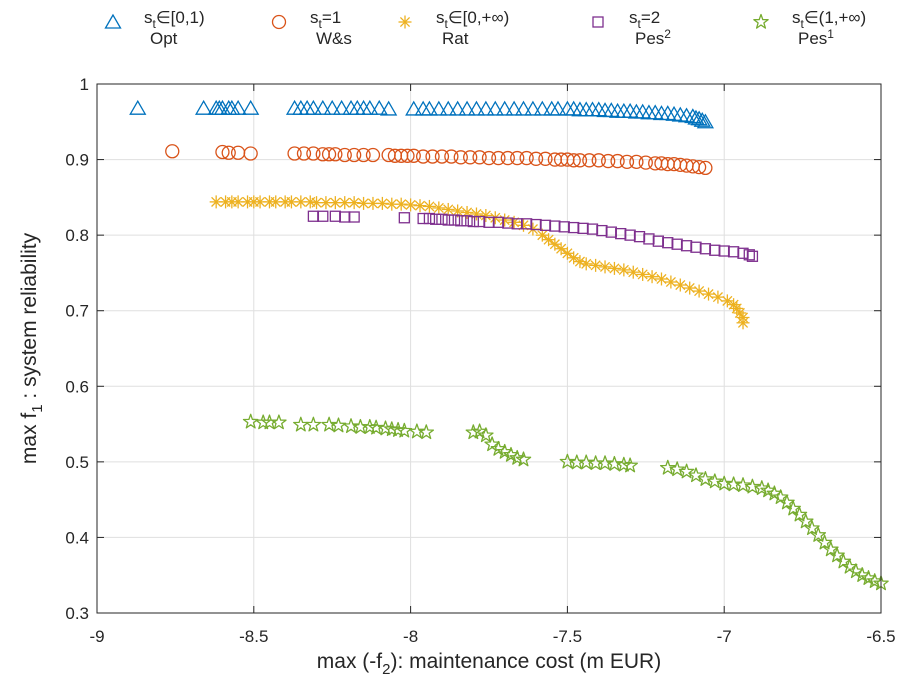 The width and height of the screenshot is (897, 697). What do you see at coordinates (472, 19) in the screenshot?
I see `legend-label-line1: st∈[0,+∞)` at bounding box center [472, 19].